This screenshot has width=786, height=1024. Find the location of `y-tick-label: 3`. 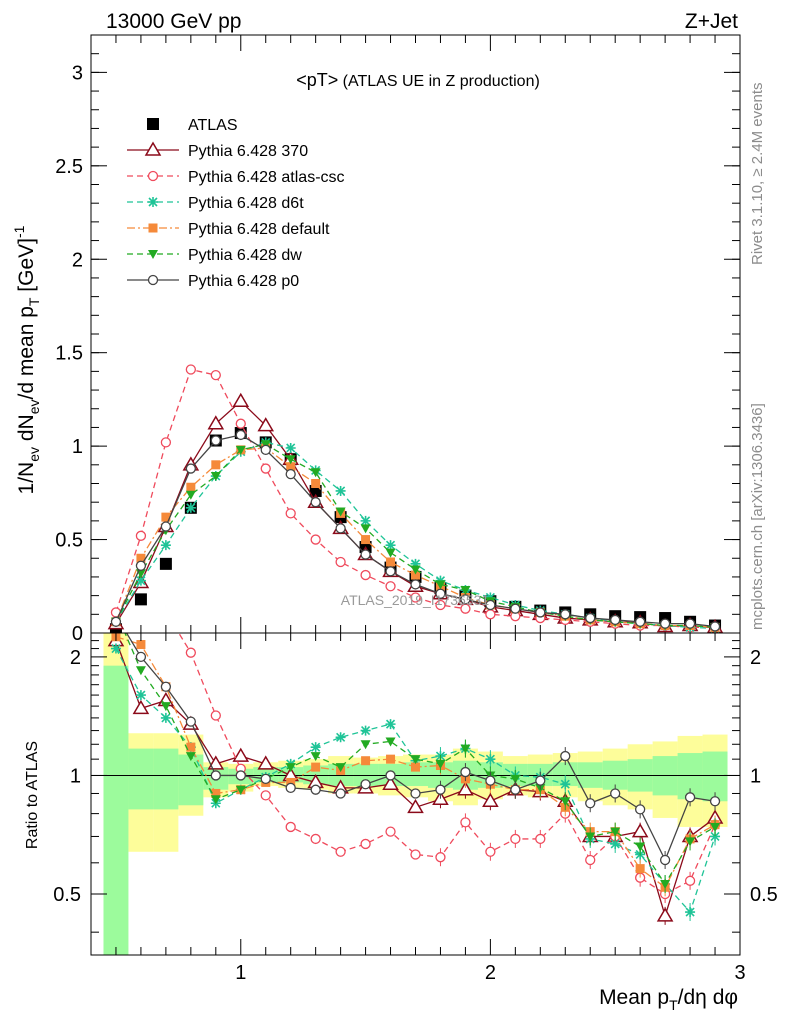

y-tick-label: 3 is located at coordinates (77, 73).